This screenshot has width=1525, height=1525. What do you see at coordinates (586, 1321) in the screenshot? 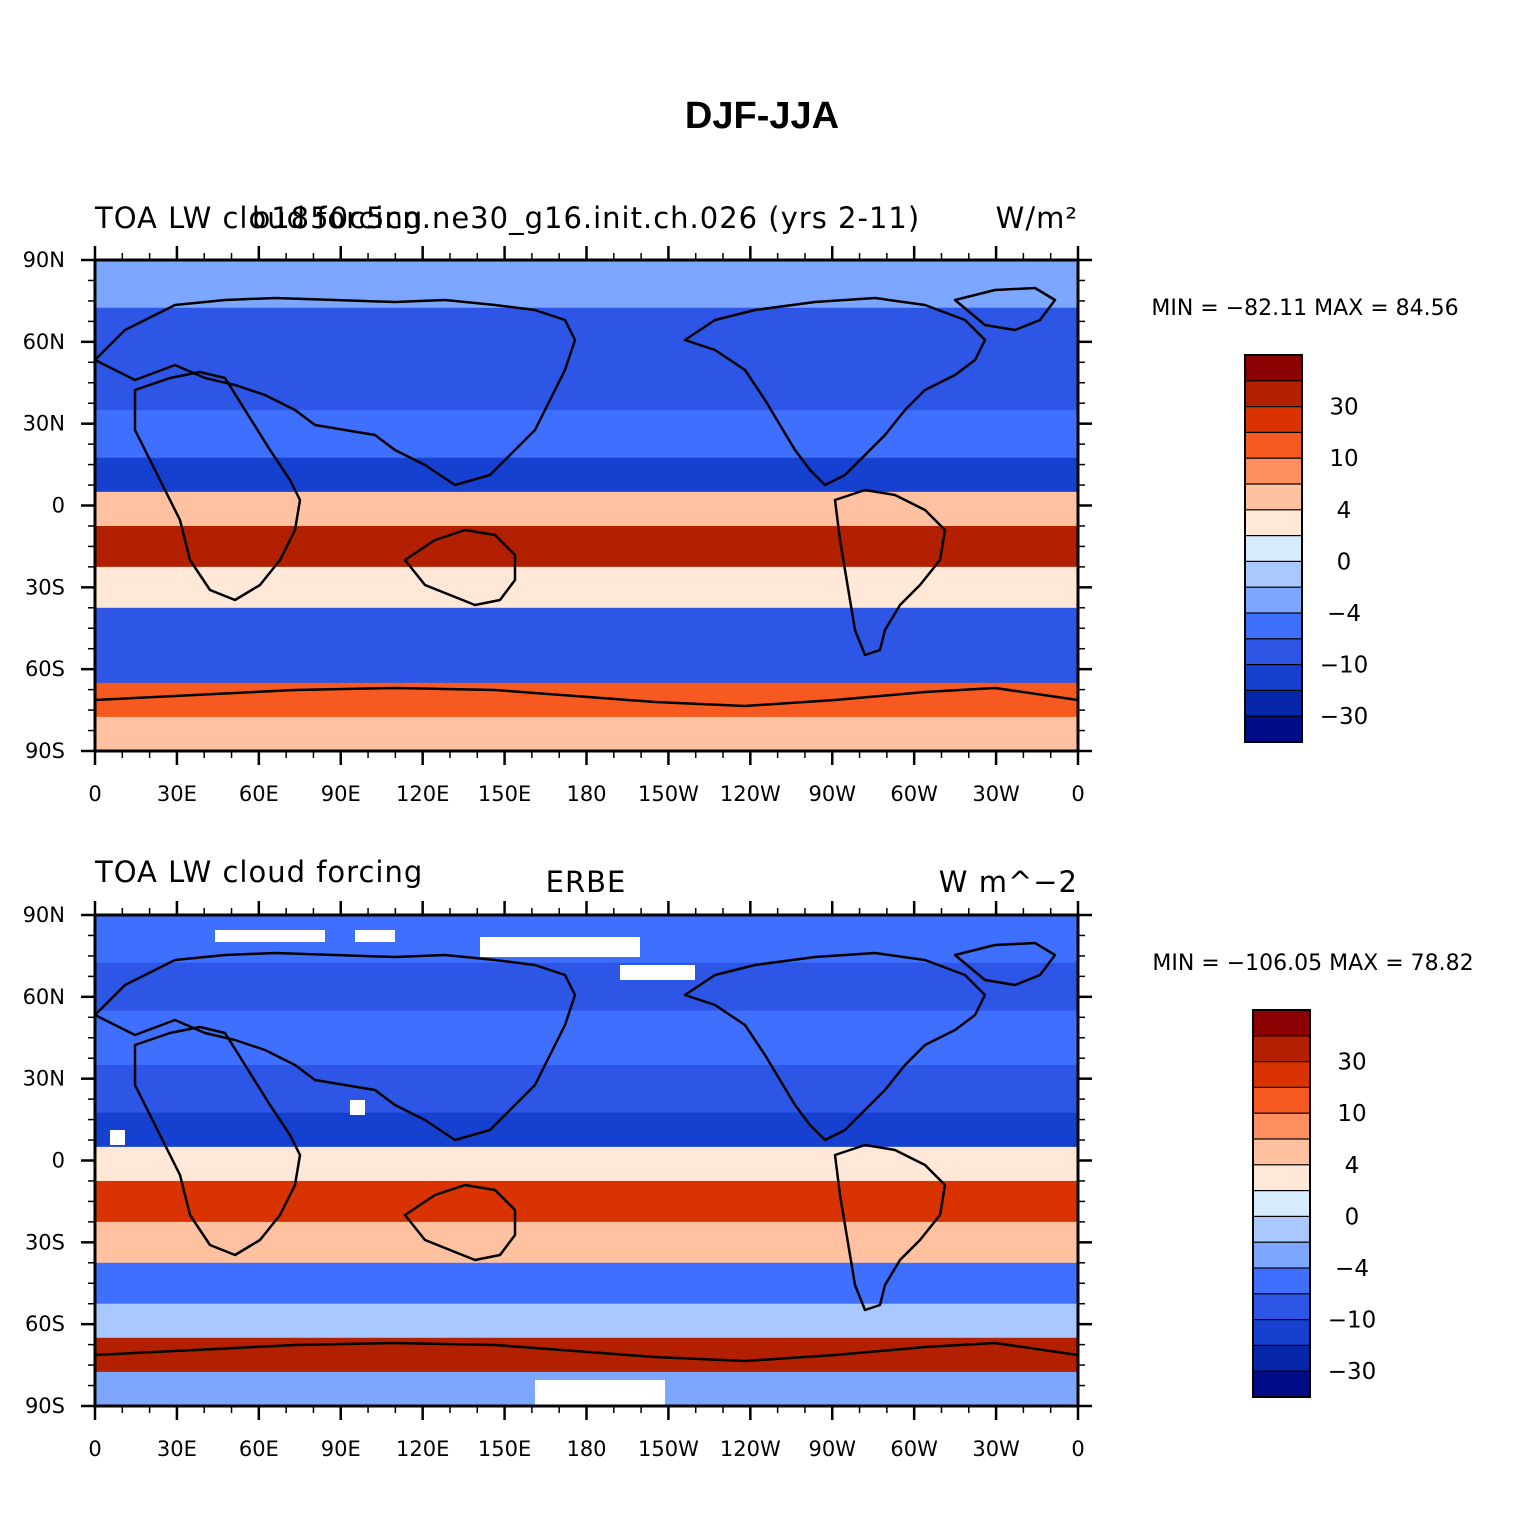
I see `field-band--60` at bounding box center [586, 1321].